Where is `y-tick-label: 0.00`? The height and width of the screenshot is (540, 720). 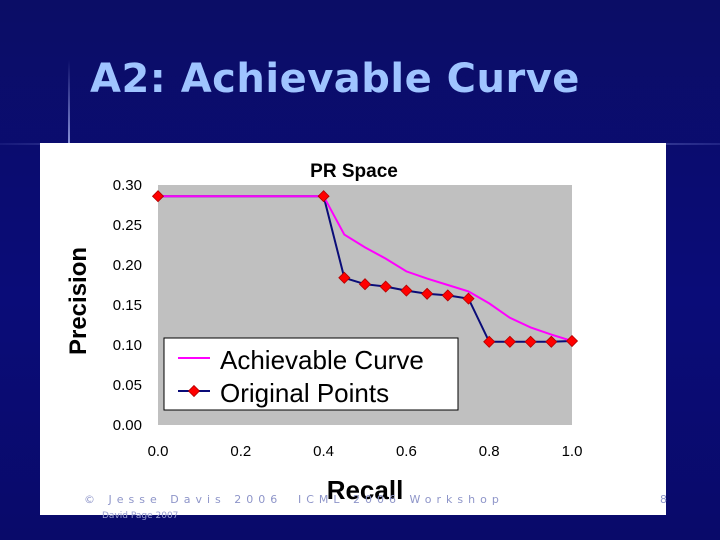 y-tick-label: 0.00 is located at coordinates (127, 425).